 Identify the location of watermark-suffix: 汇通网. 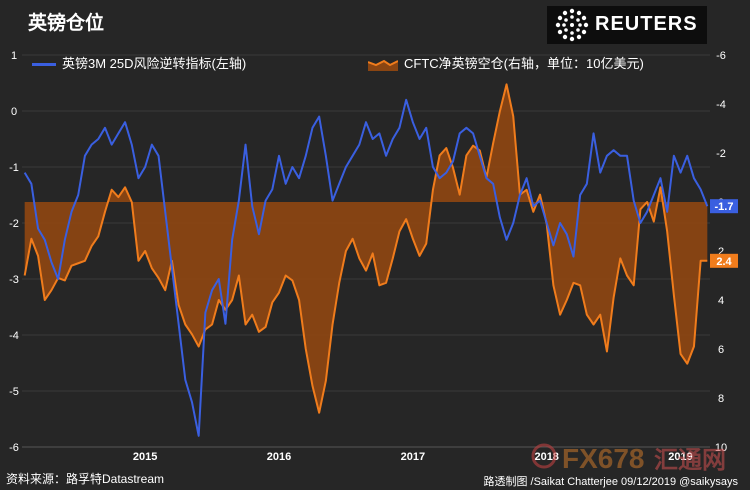
(690, 460).